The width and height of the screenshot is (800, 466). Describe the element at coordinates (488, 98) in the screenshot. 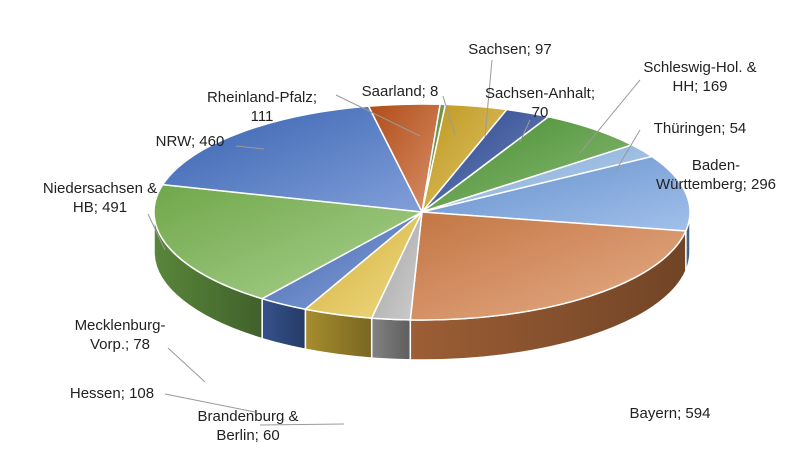

I see `leader-sachsen` at that location.